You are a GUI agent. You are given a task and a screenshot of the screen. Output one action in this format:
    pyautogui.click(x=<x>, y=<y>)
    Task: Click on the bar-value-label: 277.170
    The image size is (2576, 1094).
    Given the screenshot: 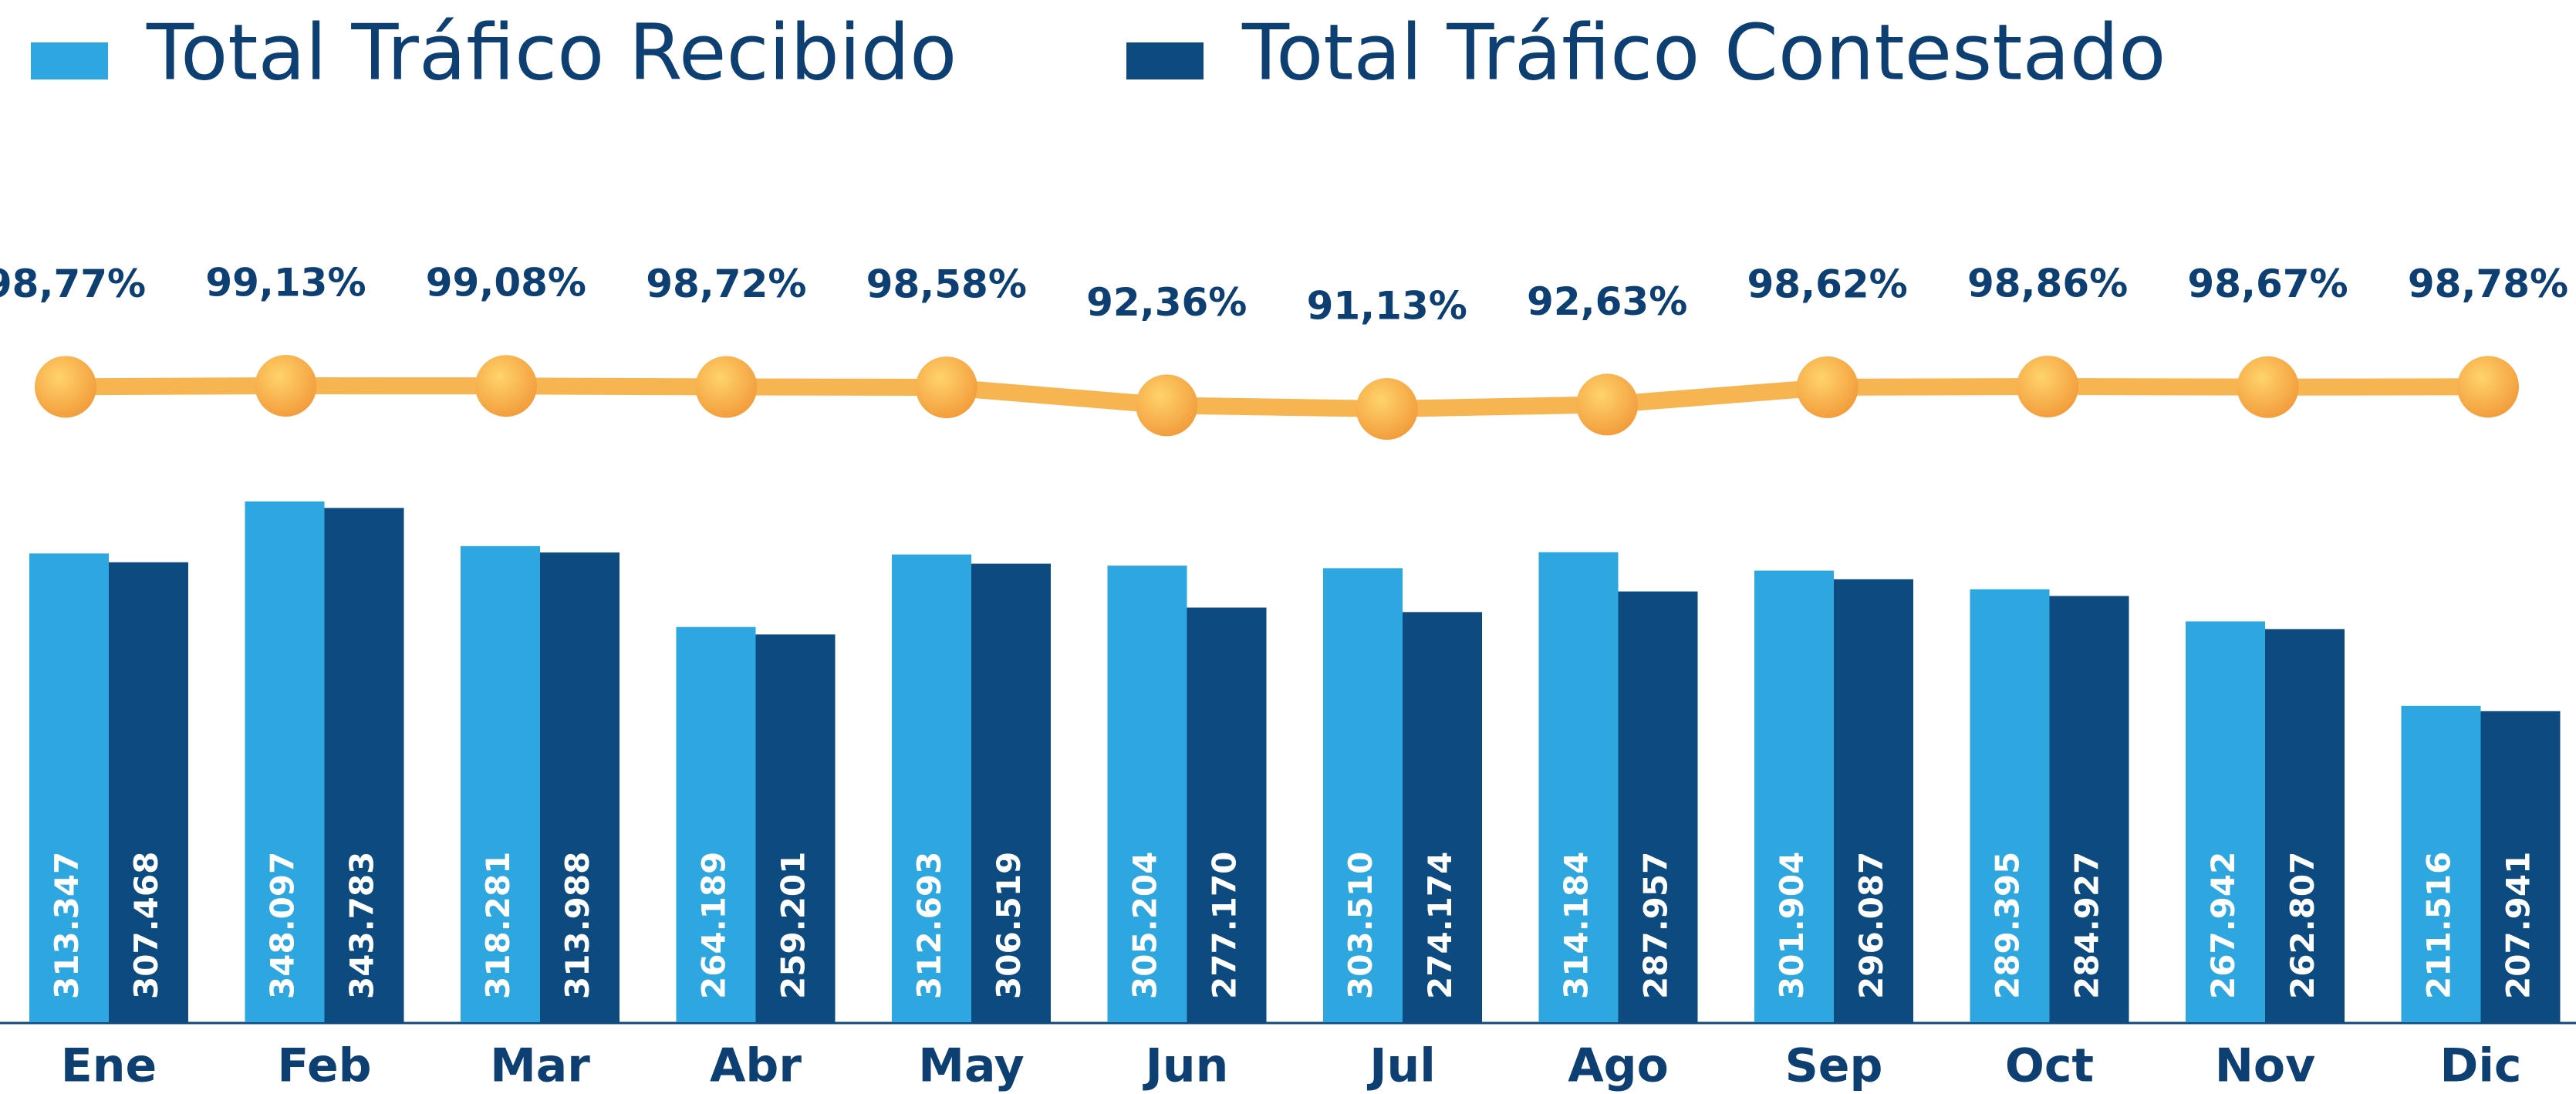 What is the action you would take?
    pyautogui.click(x=1225, y=925)
    